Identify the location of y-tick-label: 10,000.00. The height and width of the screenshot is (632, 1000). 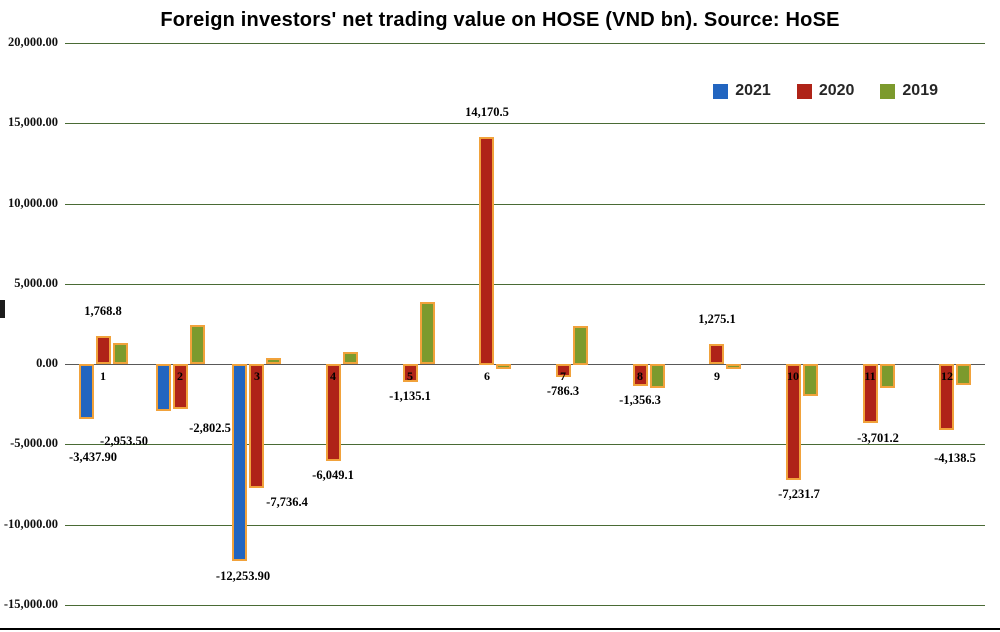
(33, 203).